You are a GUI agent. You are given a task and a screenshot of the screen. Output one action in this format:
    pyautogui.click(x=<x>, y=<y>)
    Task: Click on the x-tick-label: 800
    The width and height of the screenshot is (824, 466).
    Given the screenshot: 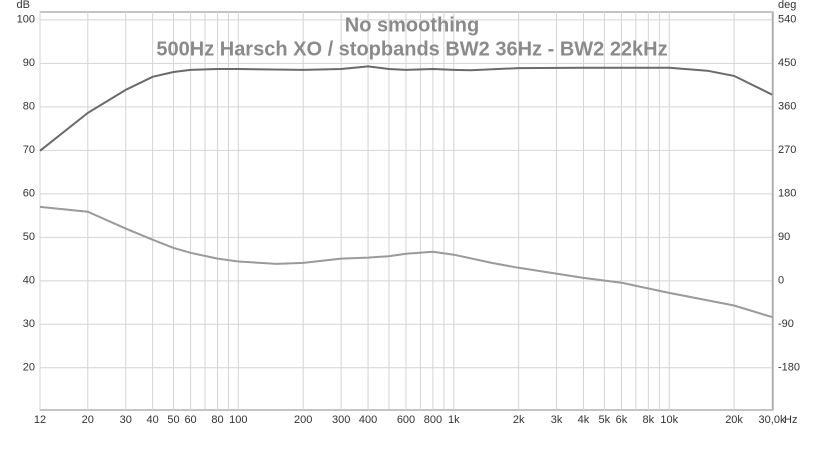 What is the action you would take?
    pyautogui.click(x=433, y=420)
    